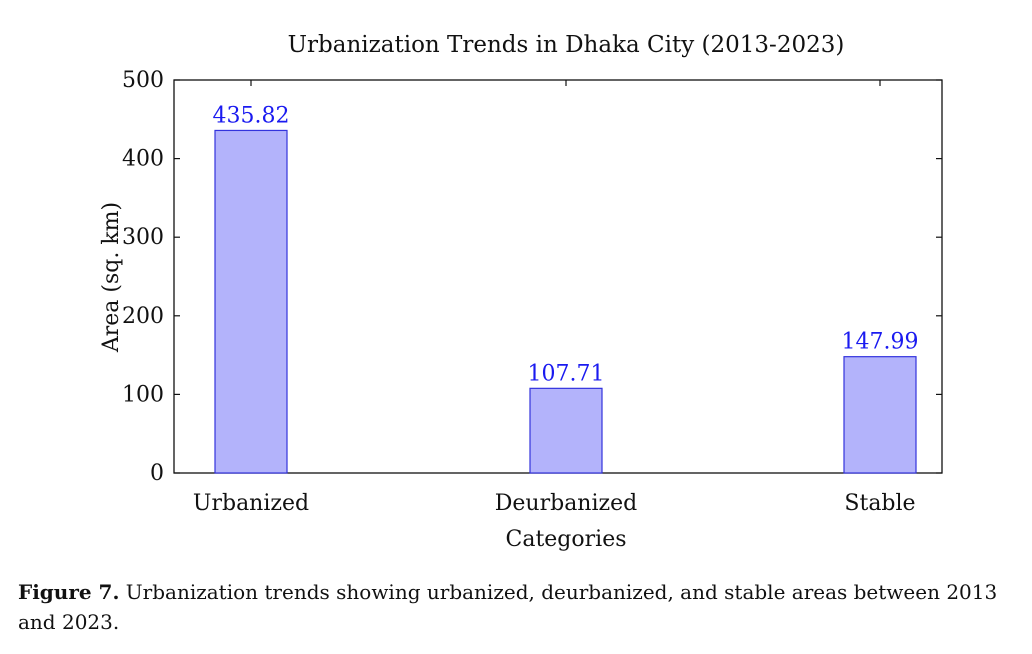 The width and height of the screenshot is (1032, 654). Describe the element at coordinates (251, 301) in the screenshot. I see `bar-urbanized` at that location.